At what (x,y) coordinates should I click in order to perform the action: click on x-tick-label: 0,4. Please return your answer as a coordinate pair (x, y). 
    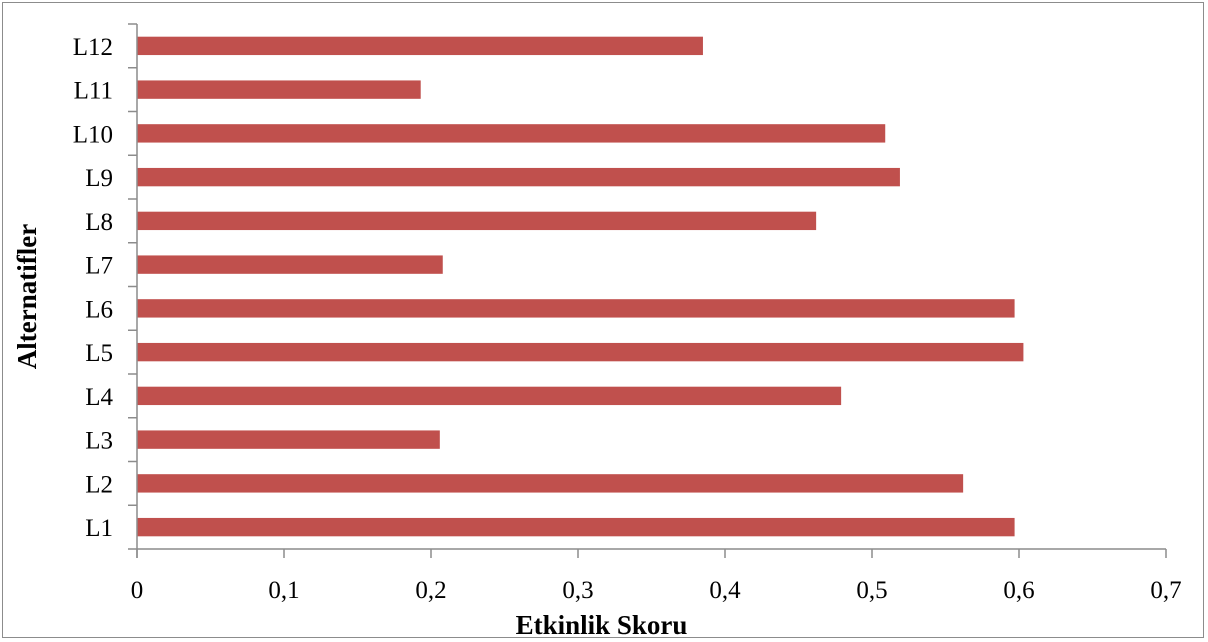
    Looking at the image, I should click on (725, 590).